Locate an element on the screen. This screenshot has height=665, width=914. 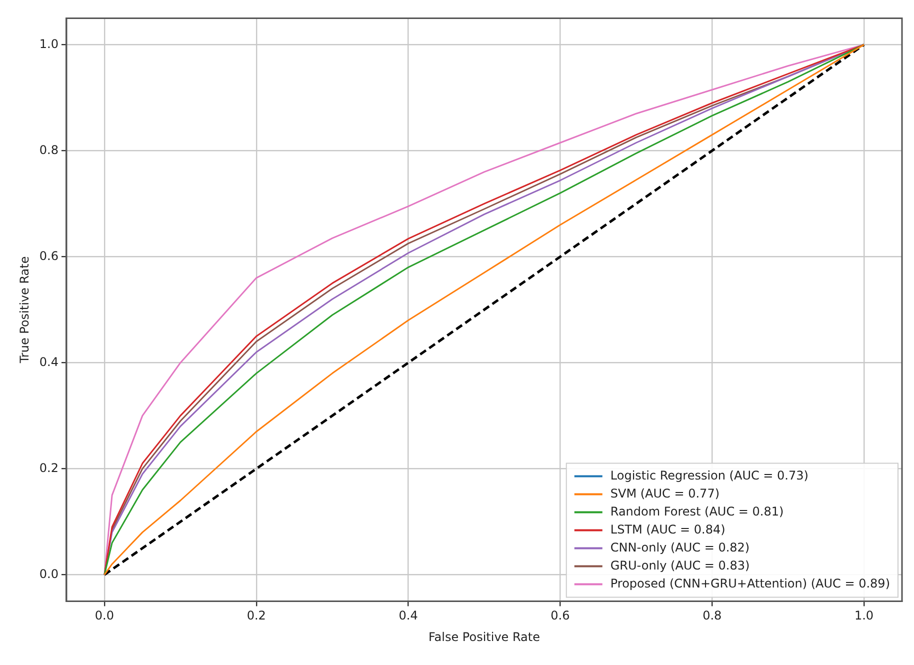
x-tick-label: 0.6 is located at coordinates (560, 615).